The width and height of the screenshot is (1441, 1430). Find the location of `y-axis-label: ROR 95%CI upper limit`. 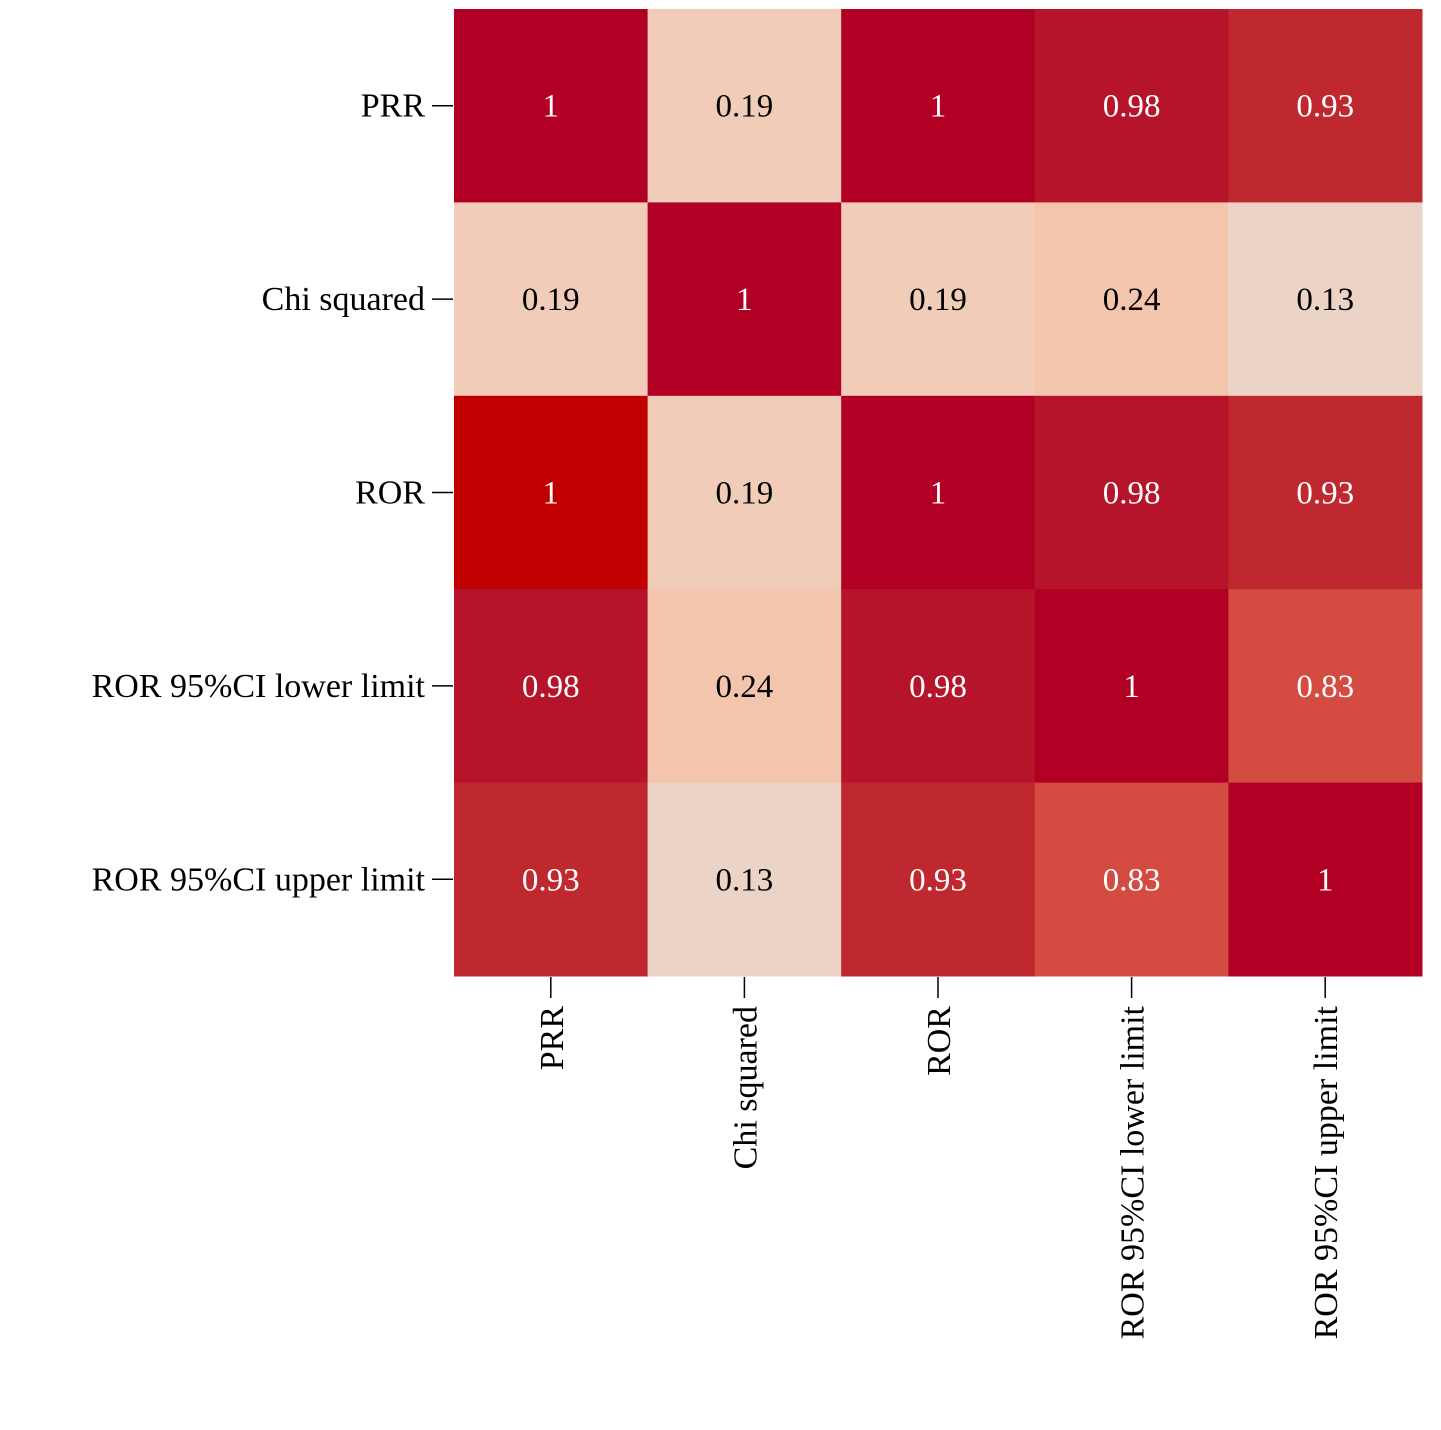

y-axis-label: ROR 95%CI upper limit is located at coordinates (259, 879).